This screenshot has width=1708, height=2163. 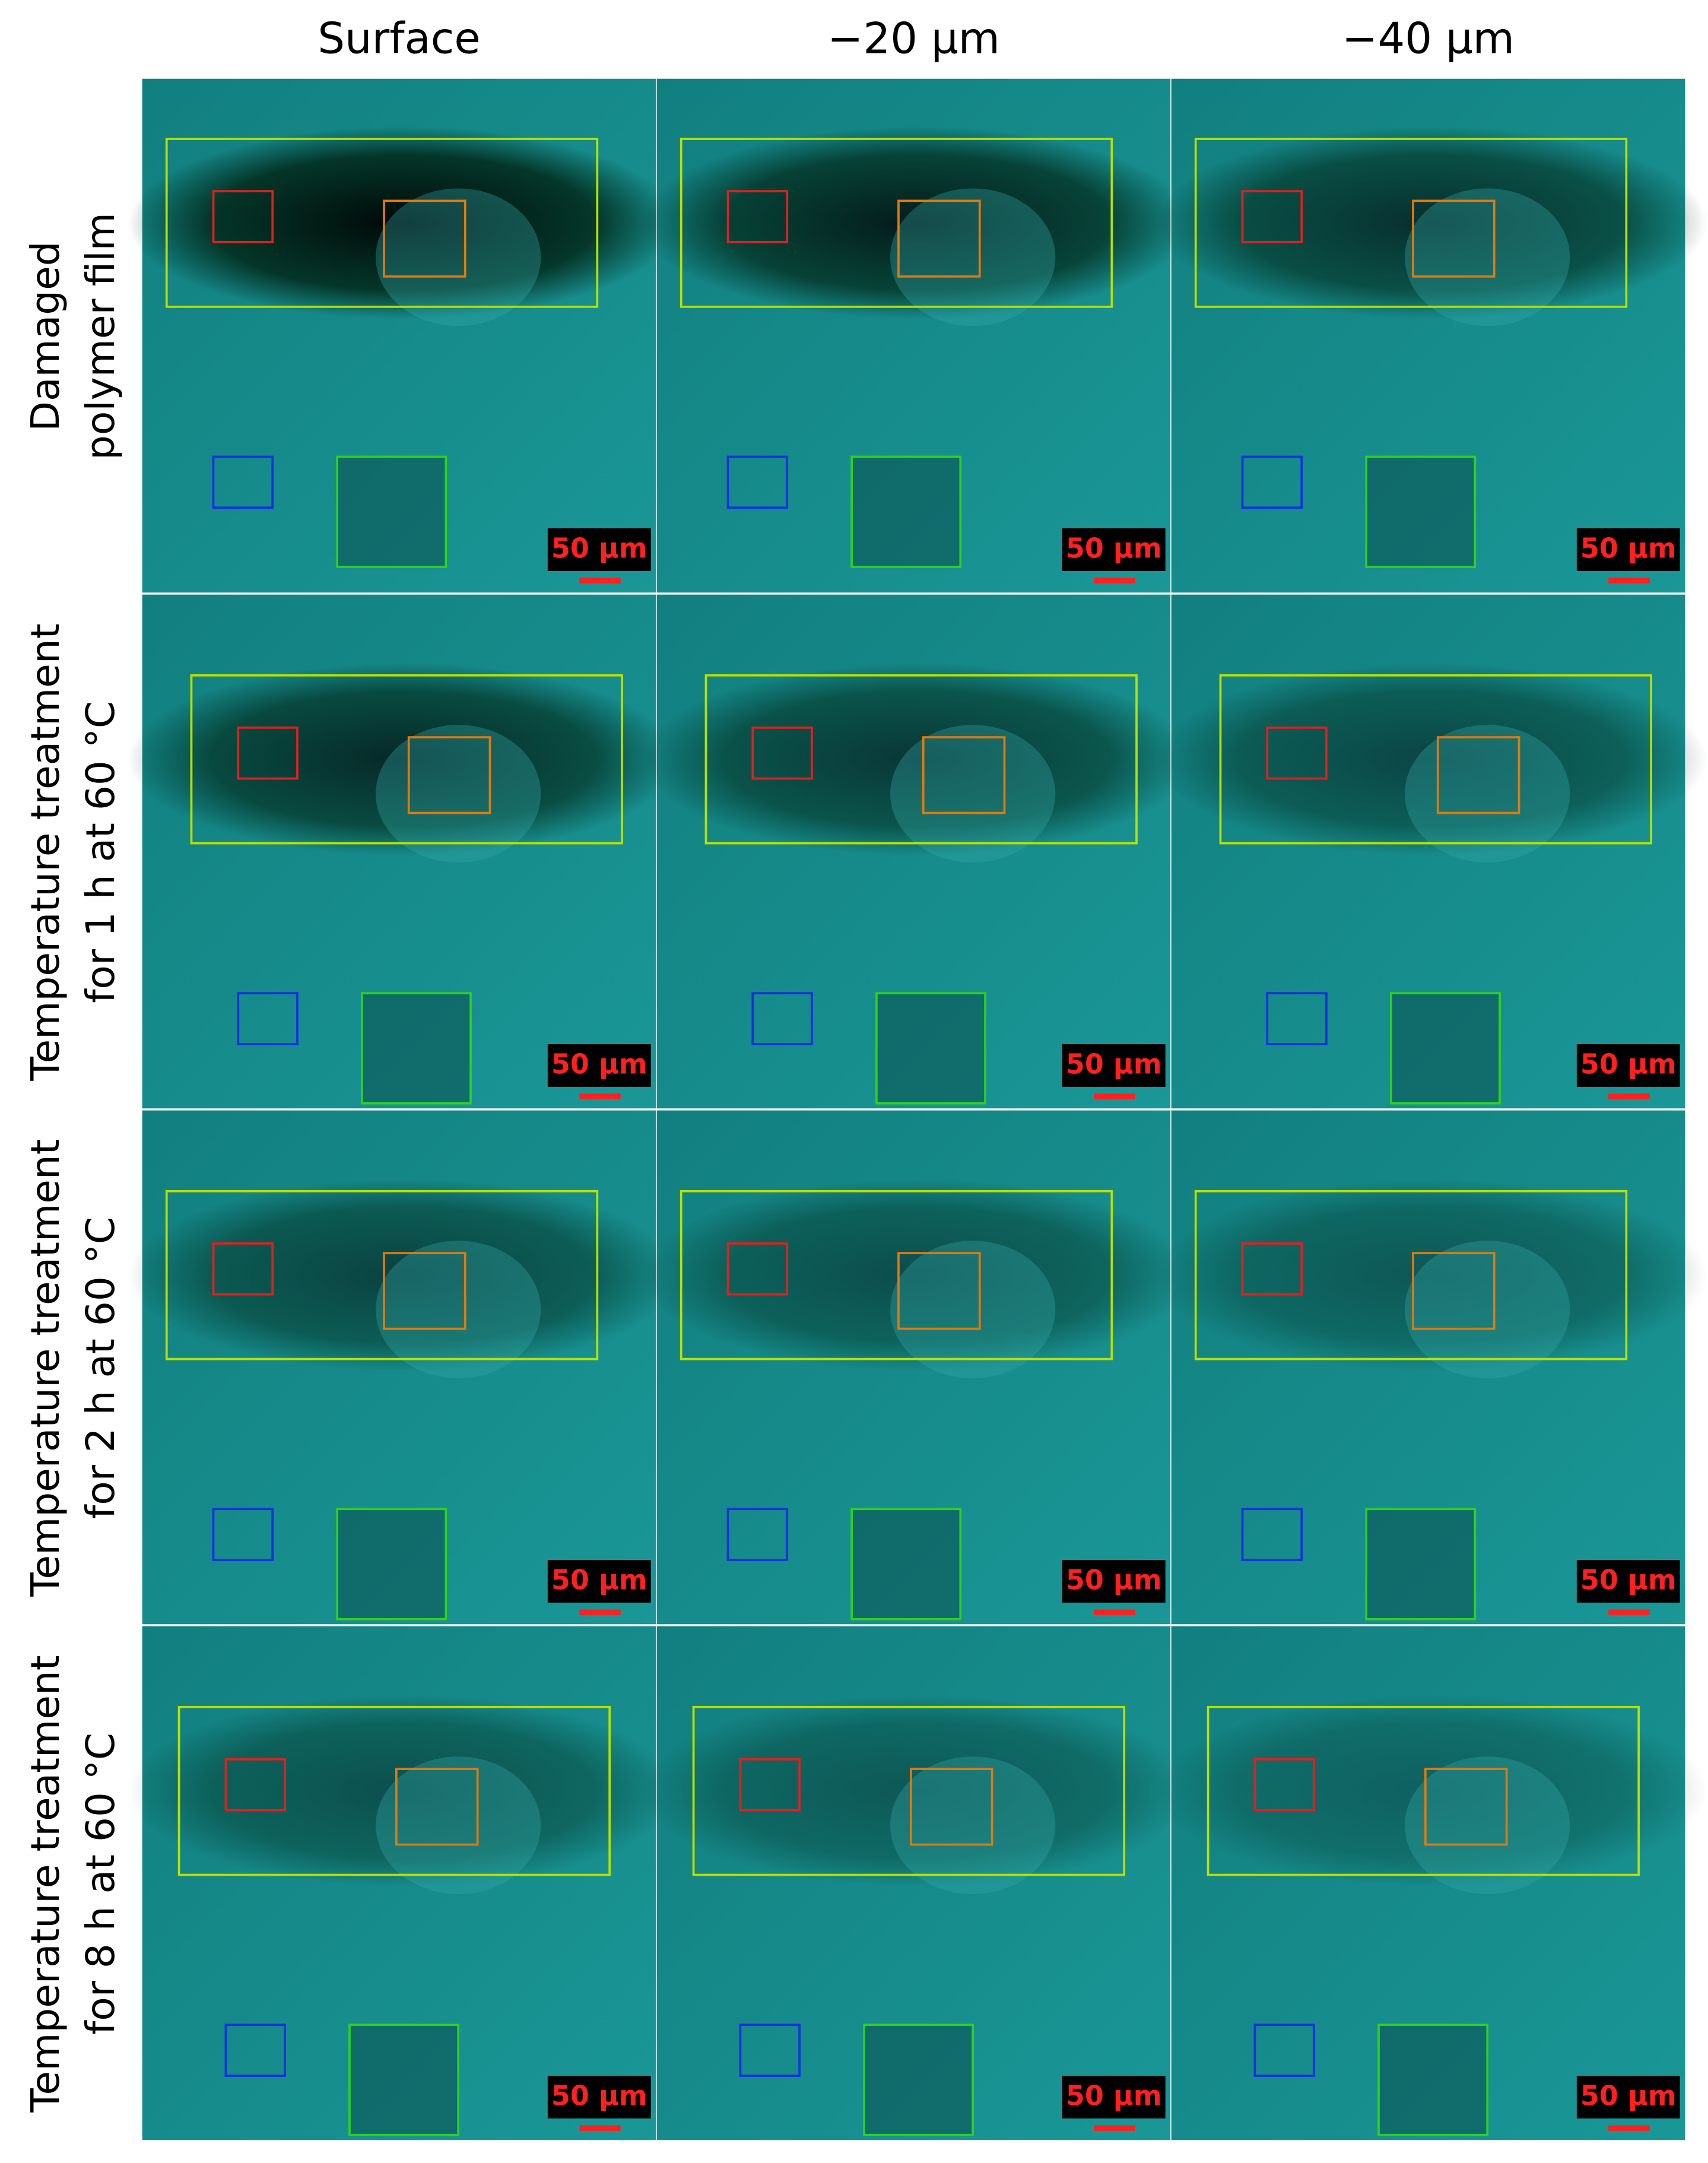 What do you see at coordinates (1428, 39) in the screenshot?
I see `column-header: −40 µm` at bounding box center [1428, 39].